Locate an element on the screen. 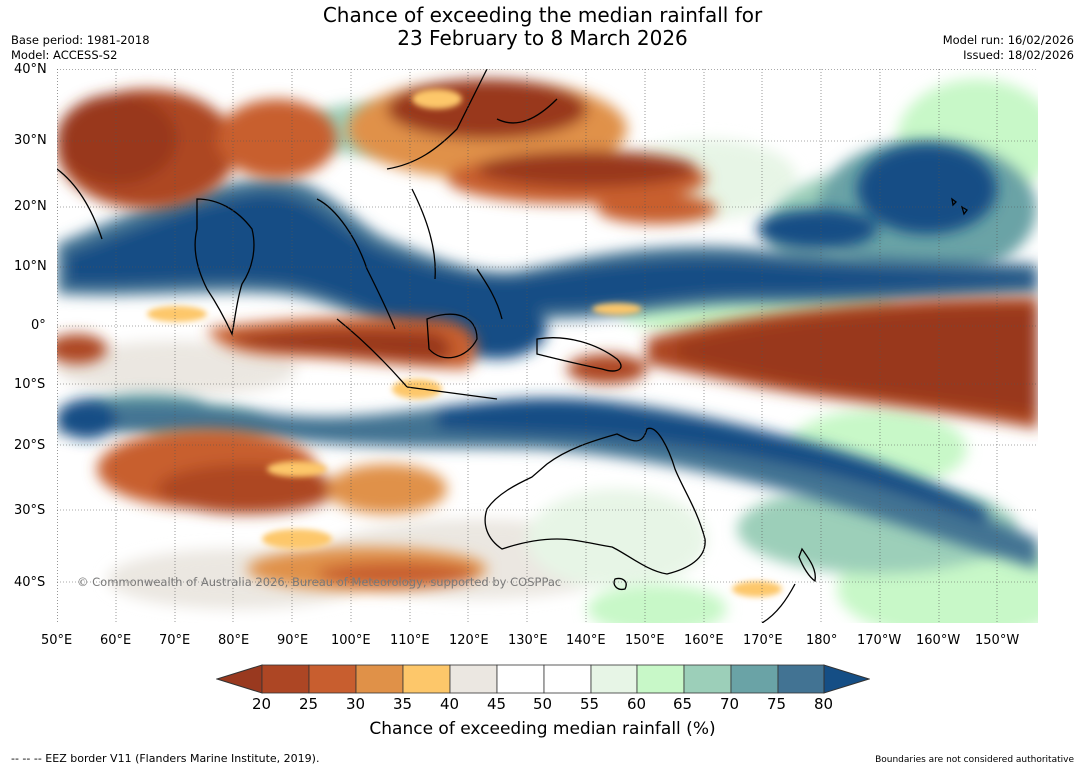 This screenshot has height=770, width=1085. lon-label-90e: 90°E is located at coordinates (293, 640).